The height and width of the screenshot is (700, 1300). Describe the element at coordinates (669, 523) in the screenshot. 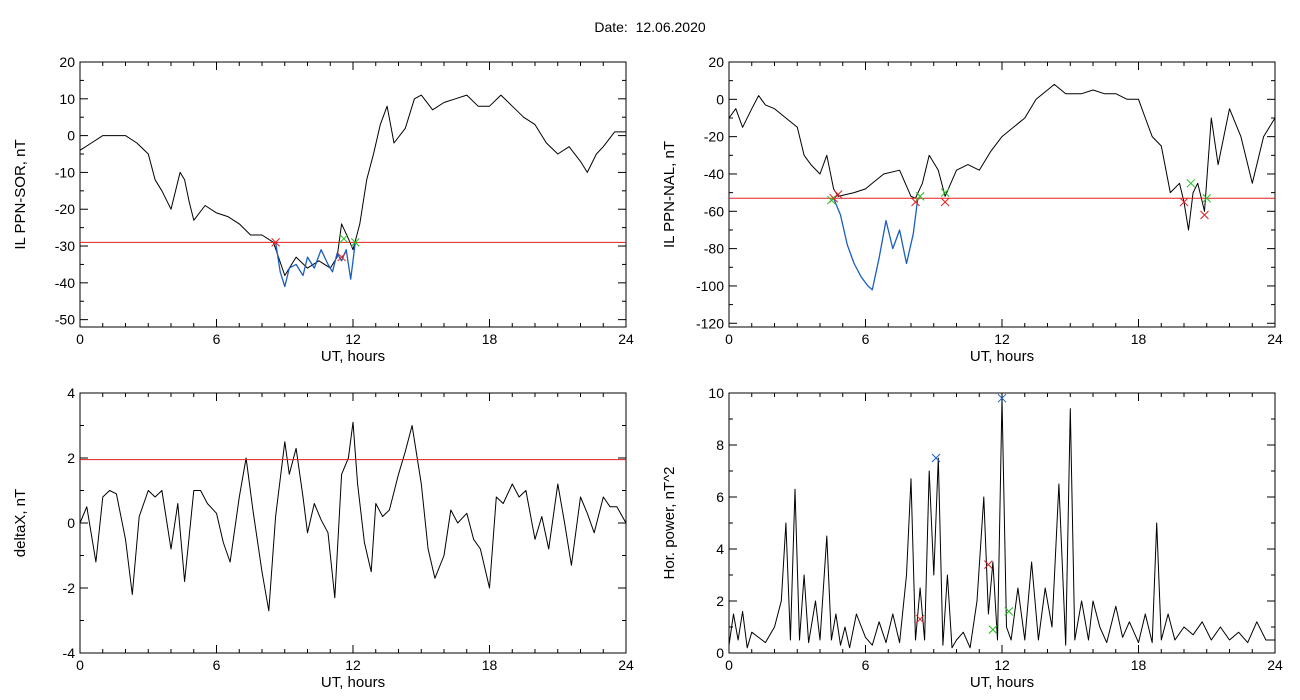

I see `y-axis-label: Hor. power, nT^2` at that location.